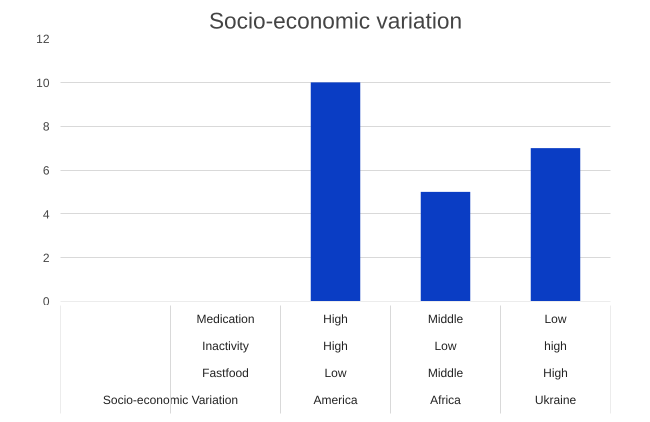 Image resolution: width=650 pixels, height=422 pixels. What do you see at coordinates (46, 127) in the screenshot?
I see `y-tick-label: 8` at bounding box center [46, 127].